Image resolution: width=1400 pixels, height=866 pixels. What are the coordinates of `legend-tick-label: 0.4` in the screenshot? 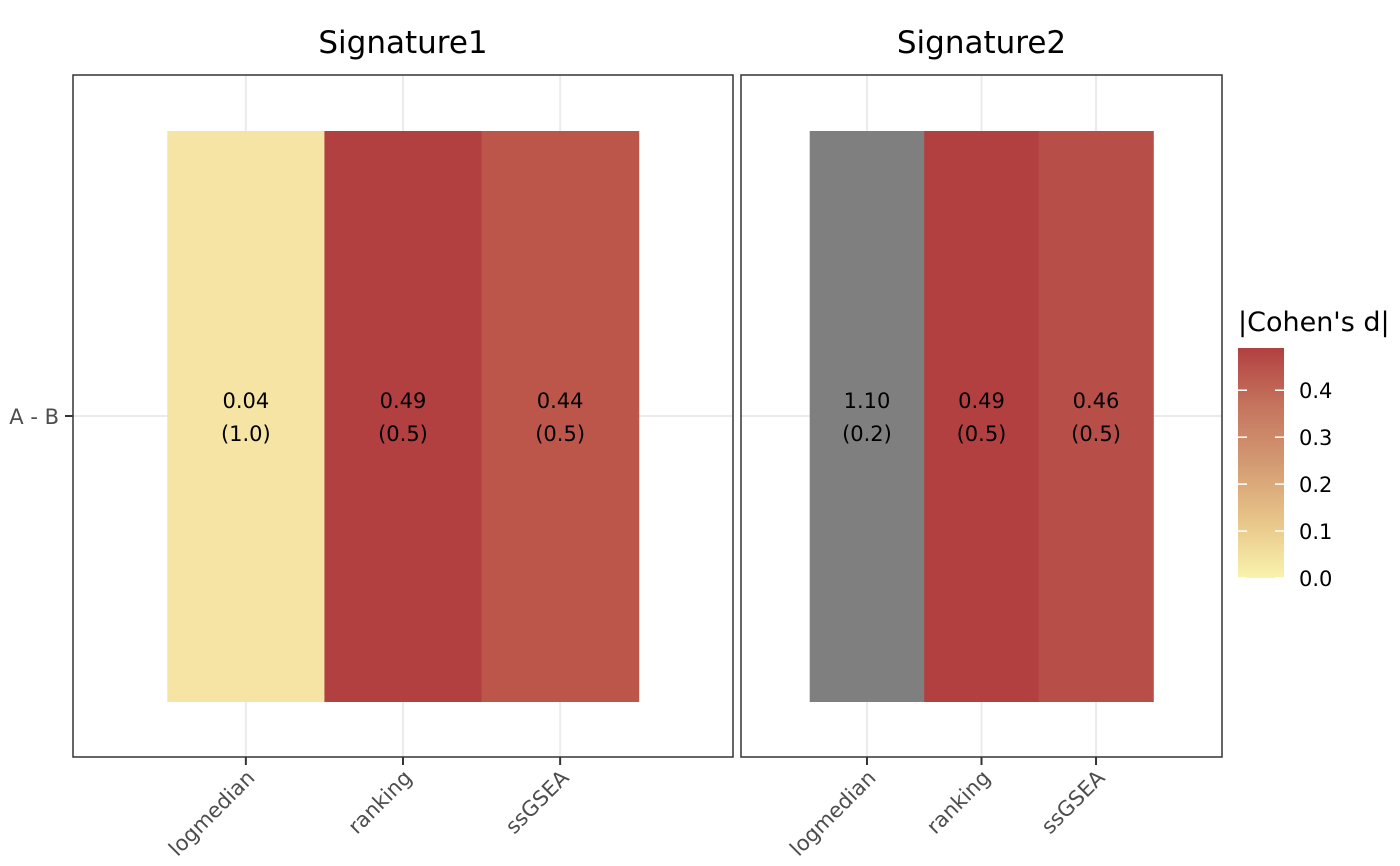 It's located at (1315, 391).